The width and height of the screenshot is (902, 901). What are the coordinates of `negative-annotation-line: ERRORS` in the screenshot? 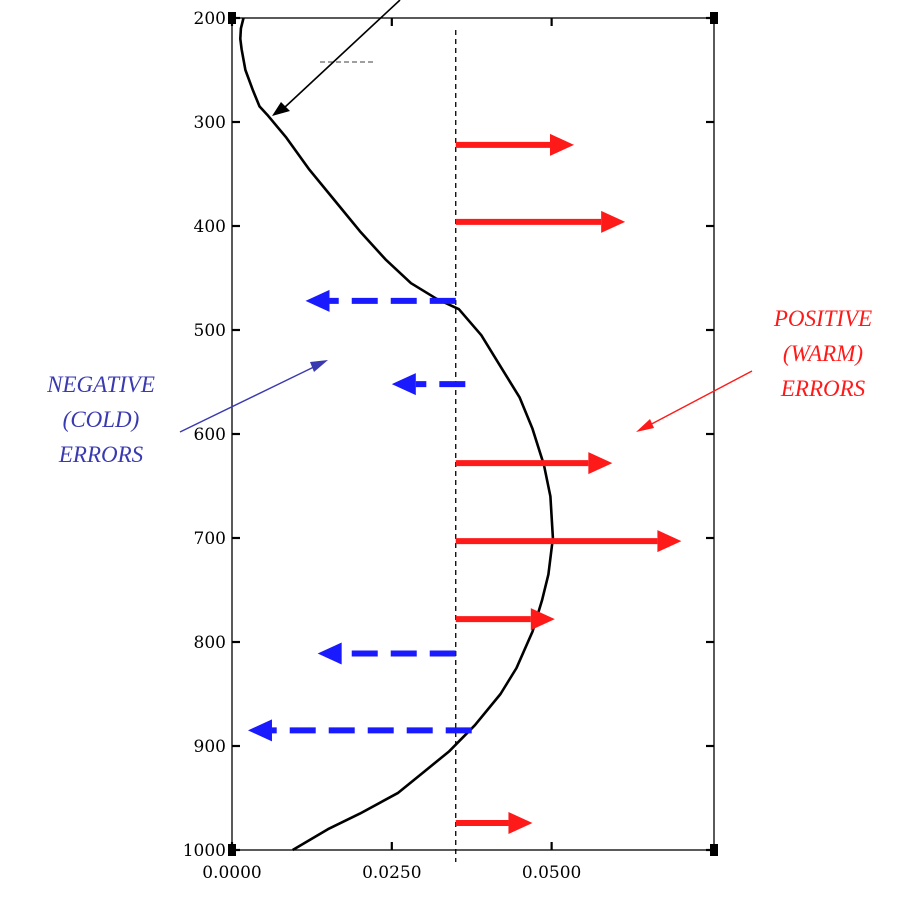 It's located at (101, 454).